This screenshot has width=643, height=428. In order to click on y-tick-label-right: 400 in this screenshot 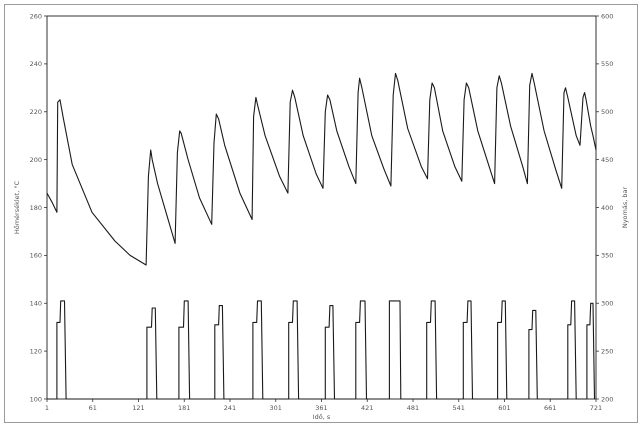, I will do `click(607, 208)`.